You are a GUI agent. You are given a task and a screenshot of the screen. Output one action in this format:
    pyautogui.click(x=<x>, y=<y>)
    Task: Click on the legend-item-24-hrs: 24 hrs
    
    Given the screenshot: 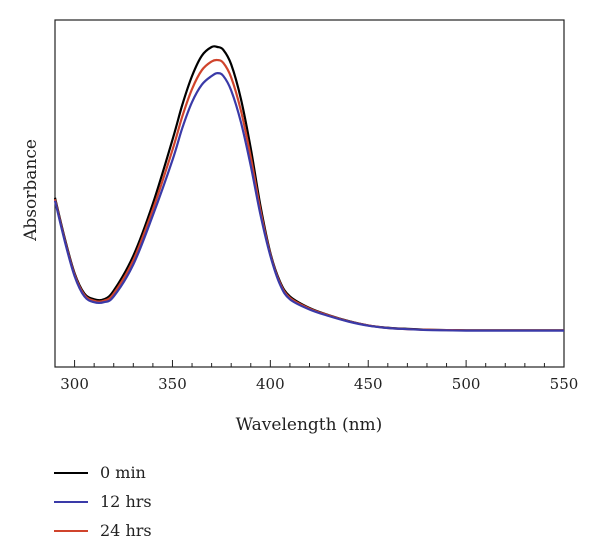 What is the action you would take?
    pyautogui.click(x=103, y=530)
    